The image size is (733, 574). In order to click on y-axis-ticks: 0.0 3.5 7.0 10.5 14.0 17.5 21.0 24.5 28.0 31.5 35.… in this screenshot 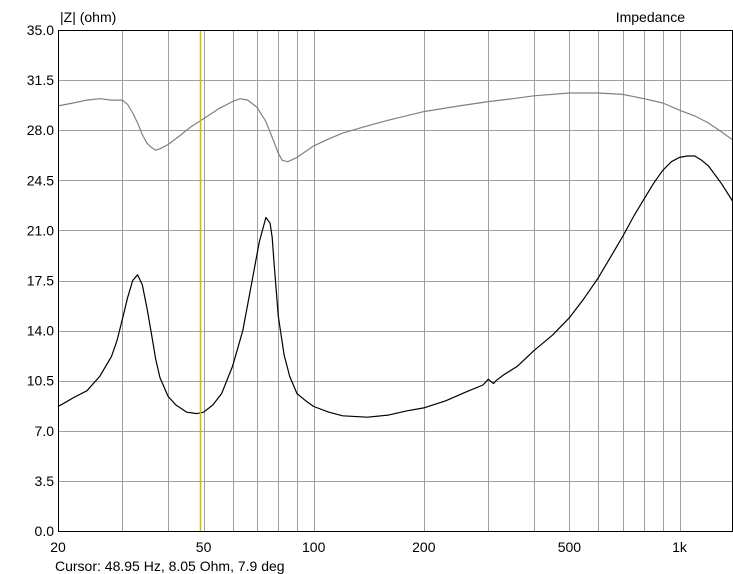, I will do `click(40, 280)`.